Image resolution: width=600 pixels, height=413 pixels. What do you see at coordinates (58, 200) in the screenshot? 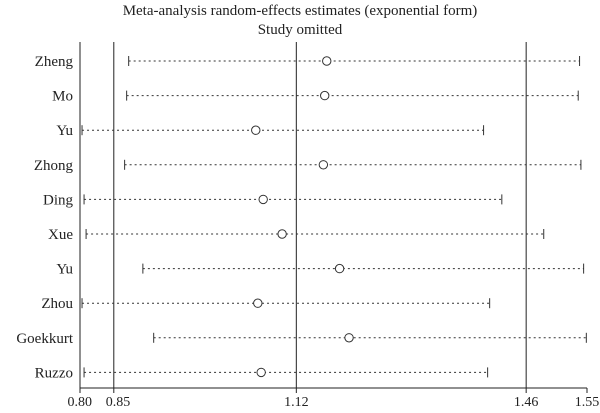
I see `study-label: Ding` at bounding box center [58, 200].